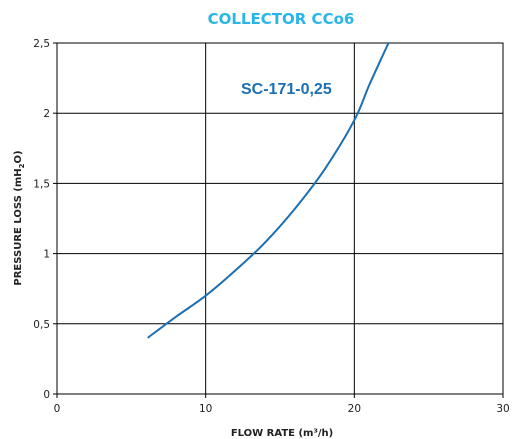 This screenshot has width=513, height=439. Describe the element at coordinates (502, 409) in the screenshot. I see `x-tick-label: 30` at that location.